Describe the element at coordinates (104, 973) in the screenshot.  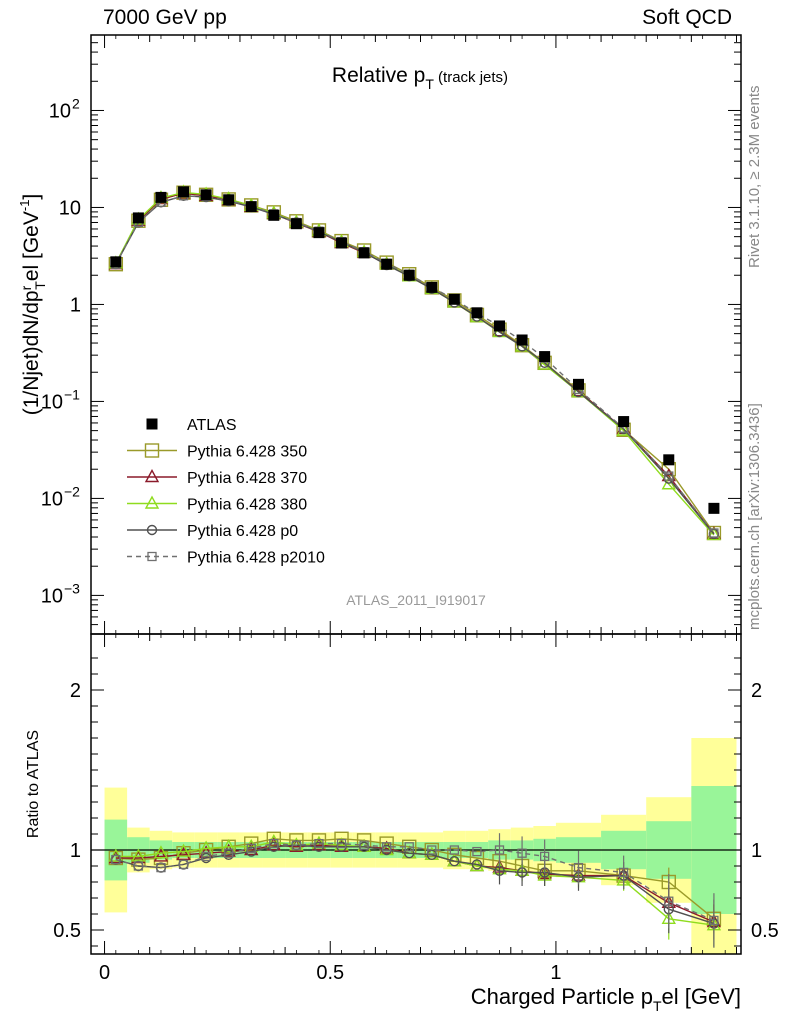
I see `x-tick-label: 0` at that location.